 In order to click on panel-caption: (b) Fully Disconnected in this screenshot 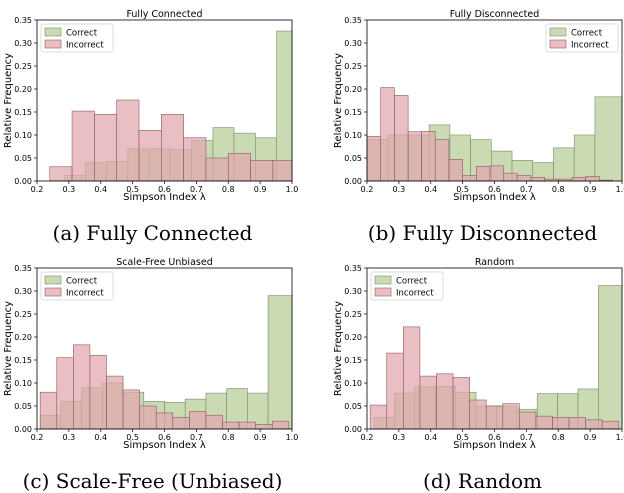, I will do `click(483, 233)`.